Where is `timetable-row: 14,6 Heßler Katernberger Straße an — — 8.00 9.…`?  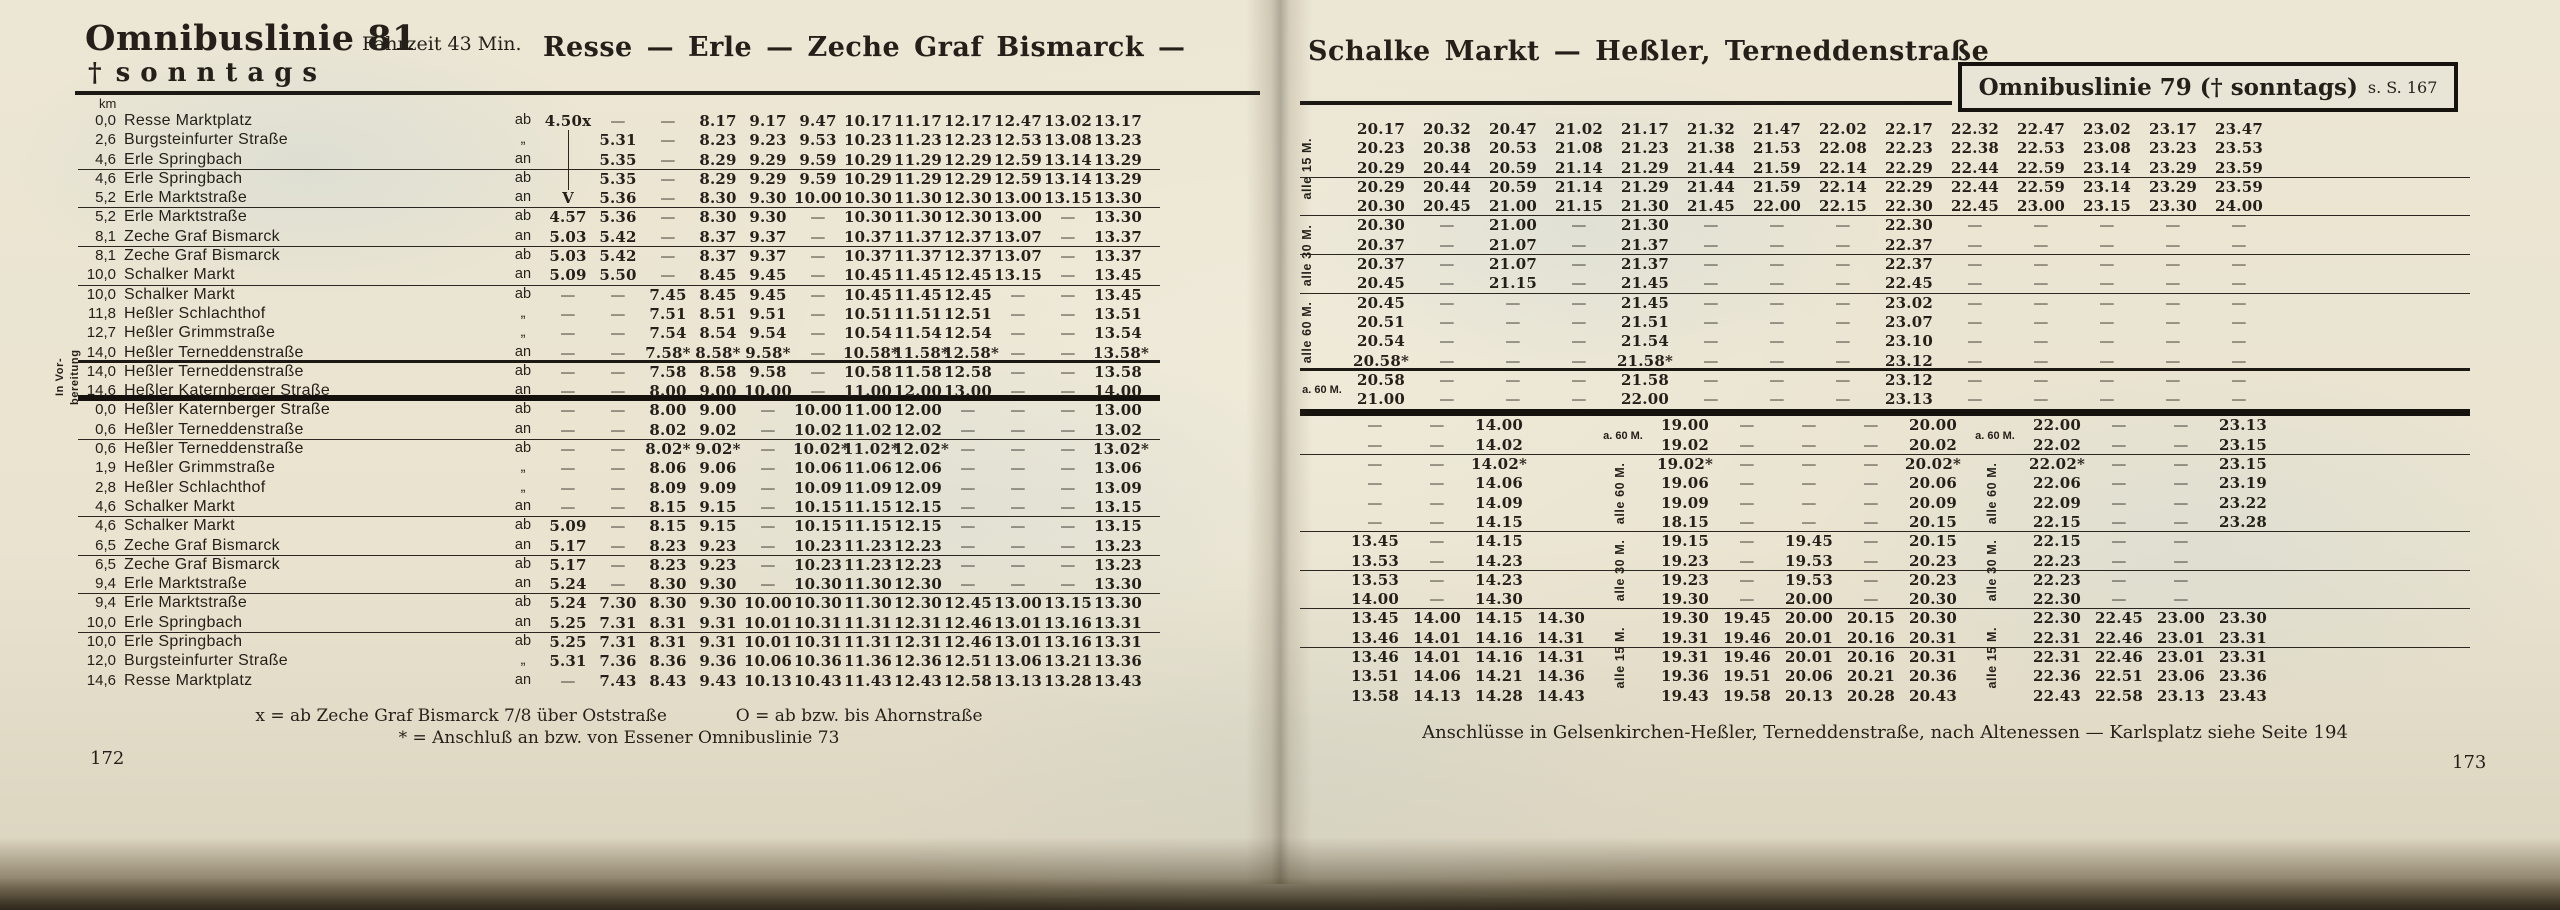
timetable-row: 14,6 Heßler Katernberger Straße an — — 8.00 9.… is located at coordinates (619, 392).